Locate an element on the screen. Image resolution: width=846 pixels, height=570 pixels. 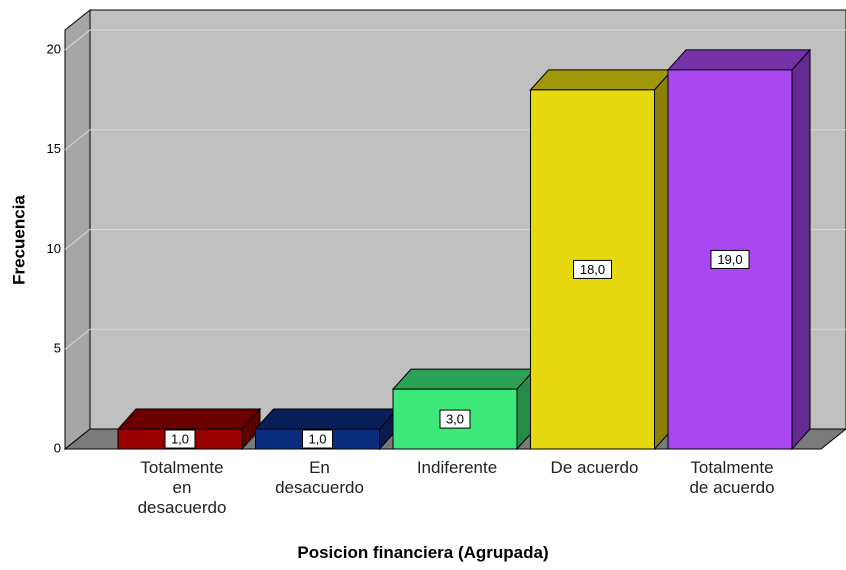
x-tick-label: De acuerdo is located at coordinates (594, 467).